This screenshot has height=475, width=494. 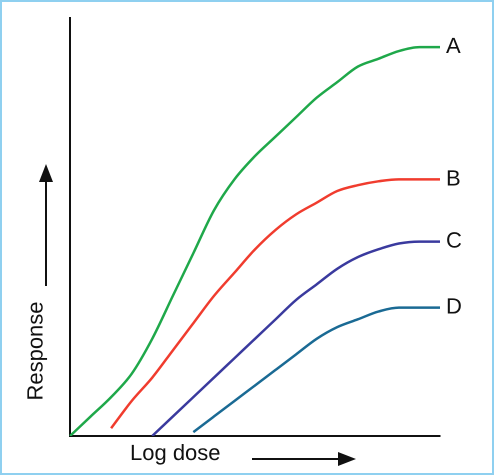 I want to click on x-axis-title: Log dose, so click(x=175, y=453).